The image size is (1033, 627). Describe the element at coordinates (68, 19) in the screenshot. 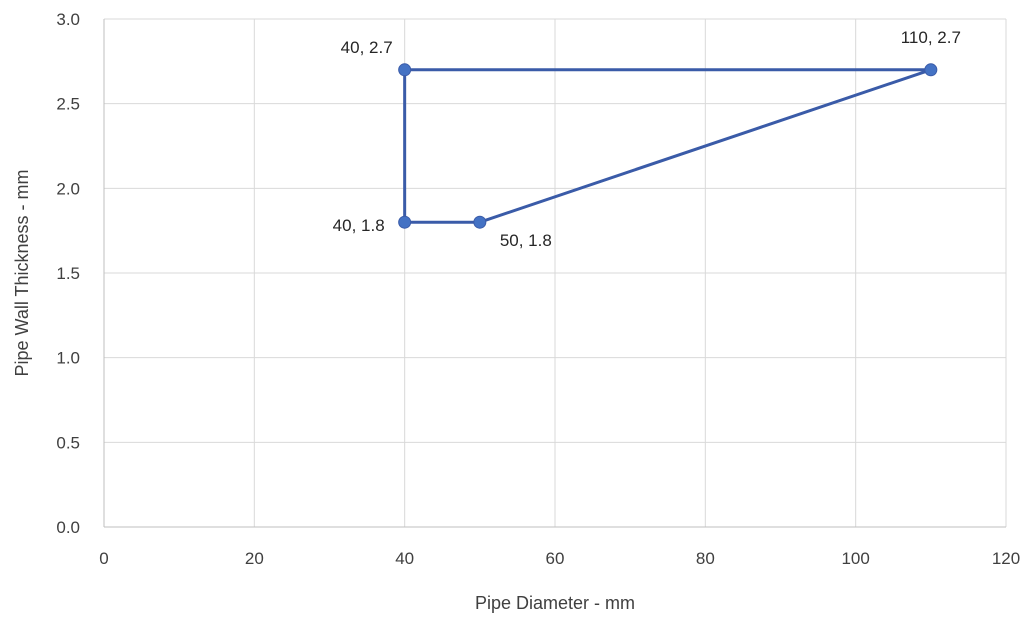

I see `y-tick-label: 3.0` at that location.